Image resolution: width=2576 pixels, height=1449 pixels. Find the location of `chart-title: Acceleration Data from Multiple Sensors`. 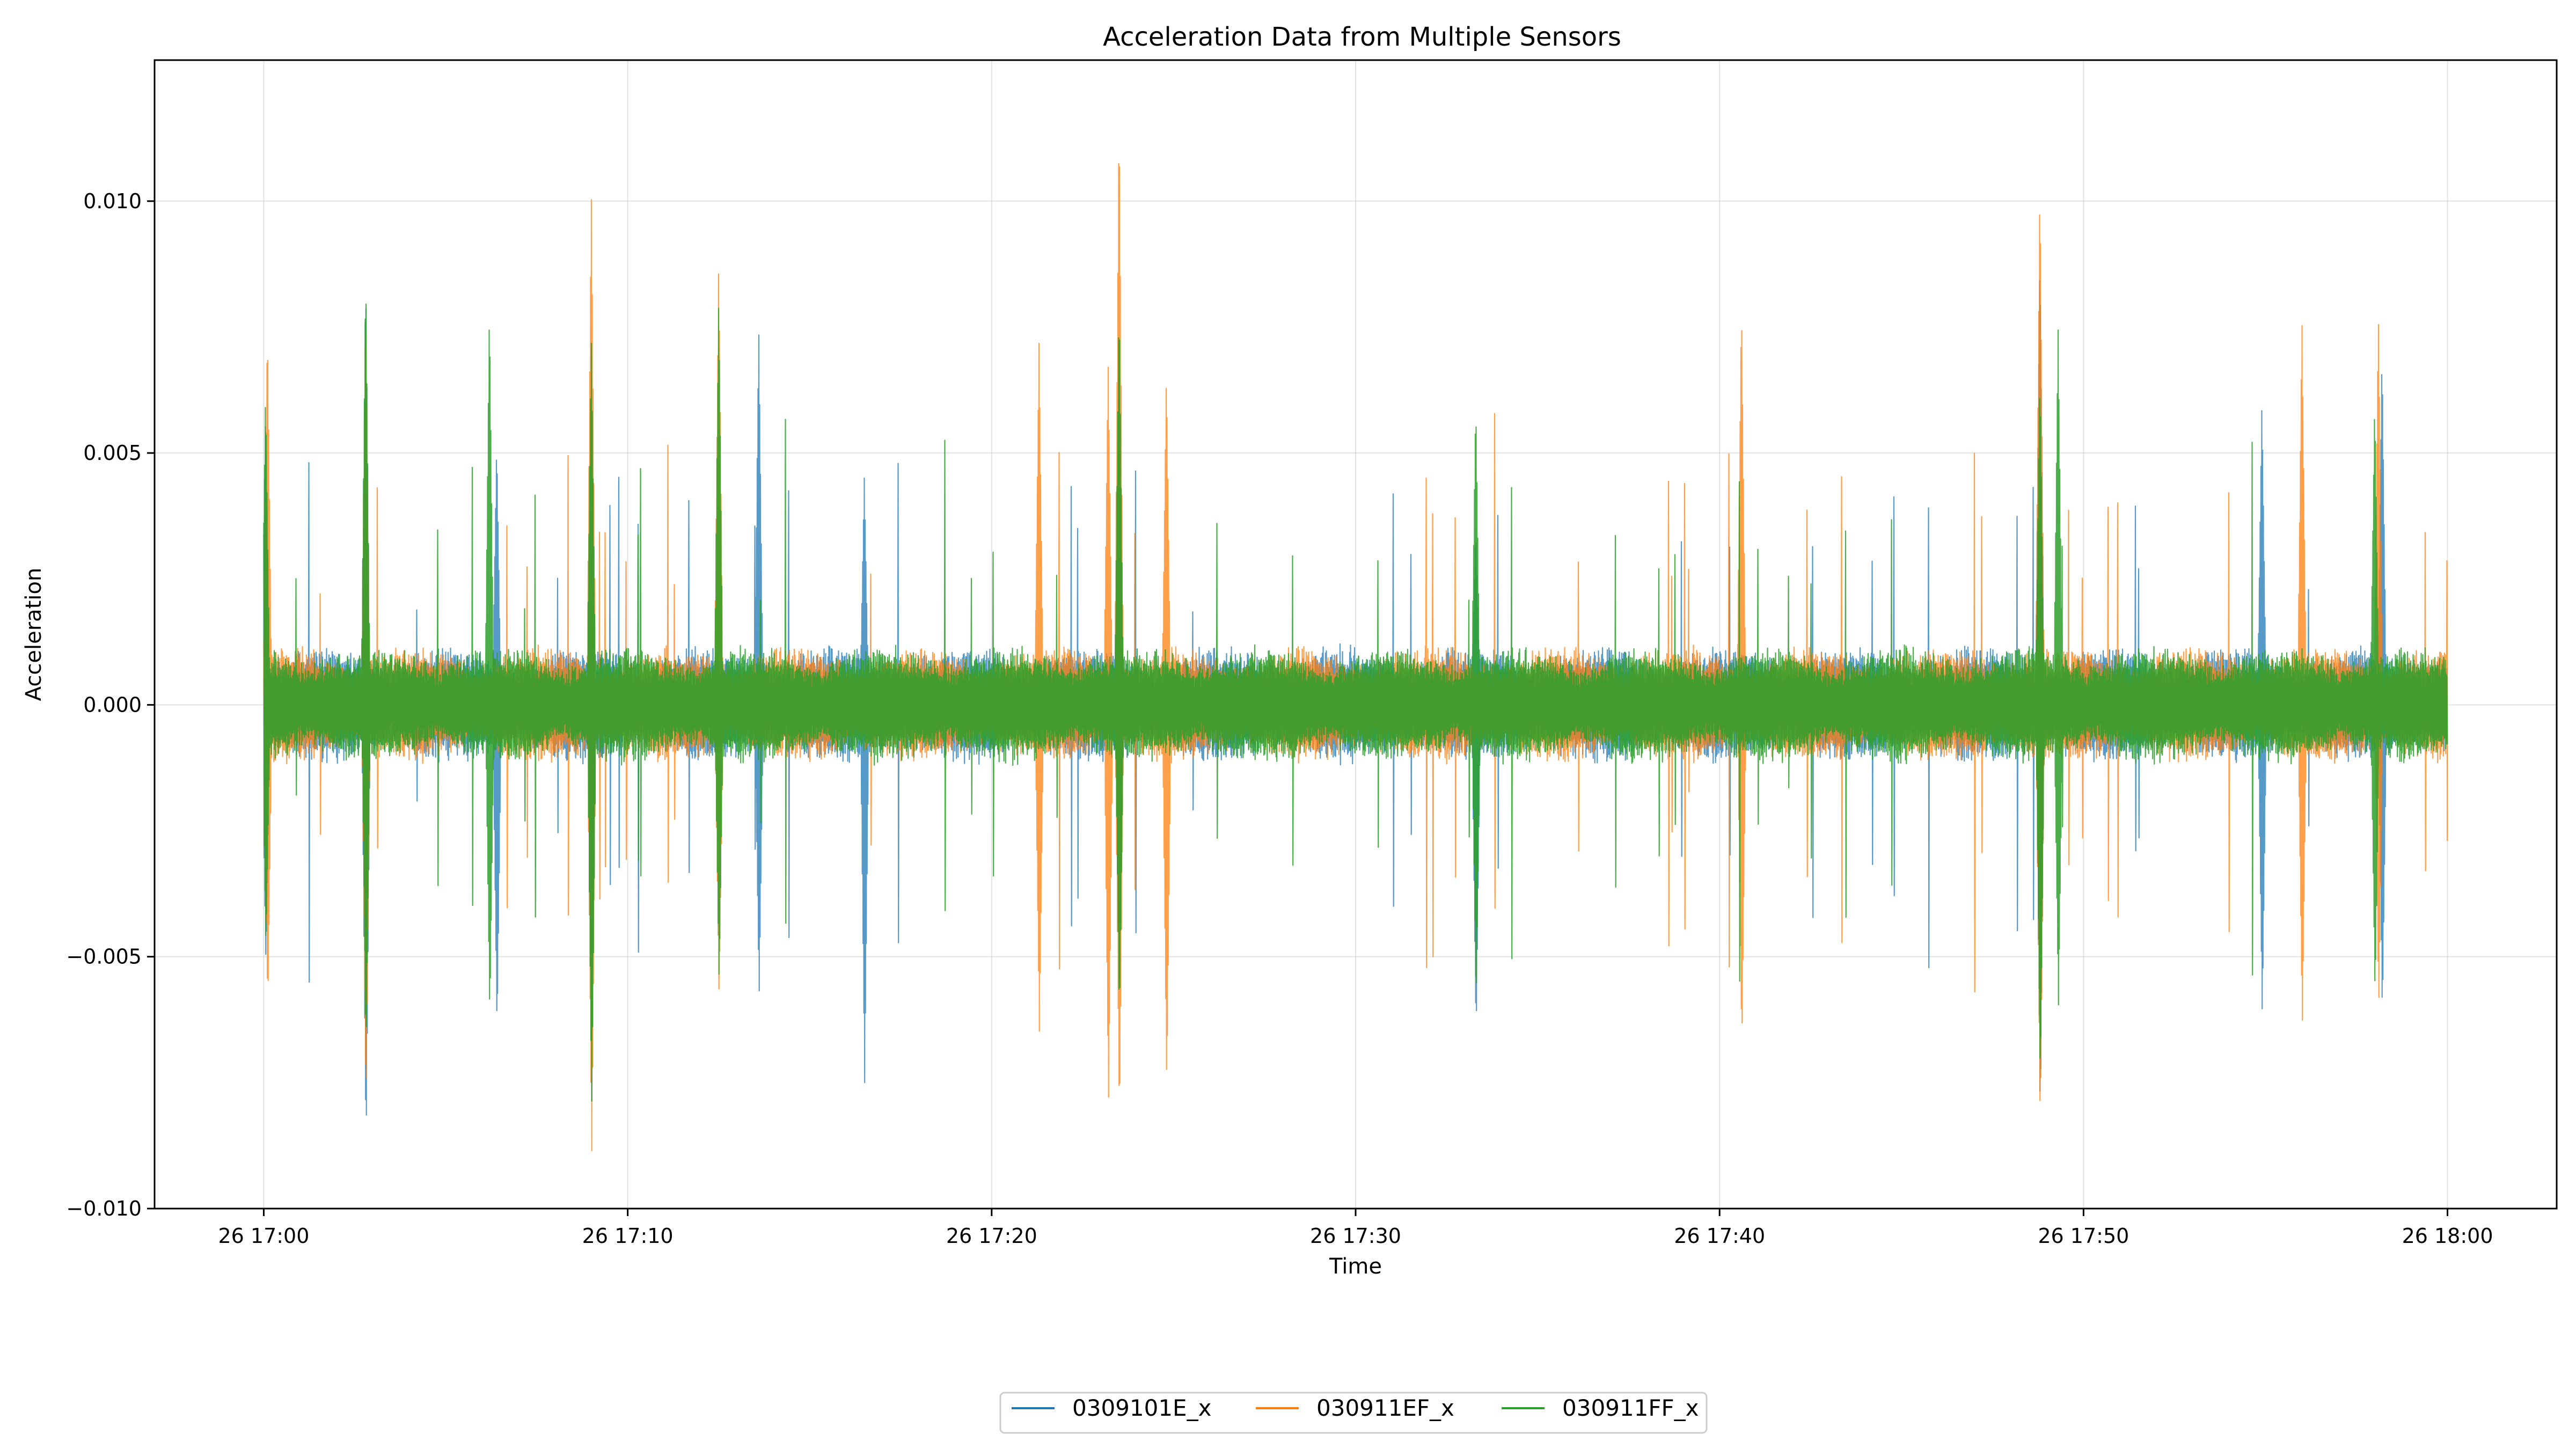

chart-title: Acceleration Data from Multiple Sensors is located at coordinates (1362, 37).